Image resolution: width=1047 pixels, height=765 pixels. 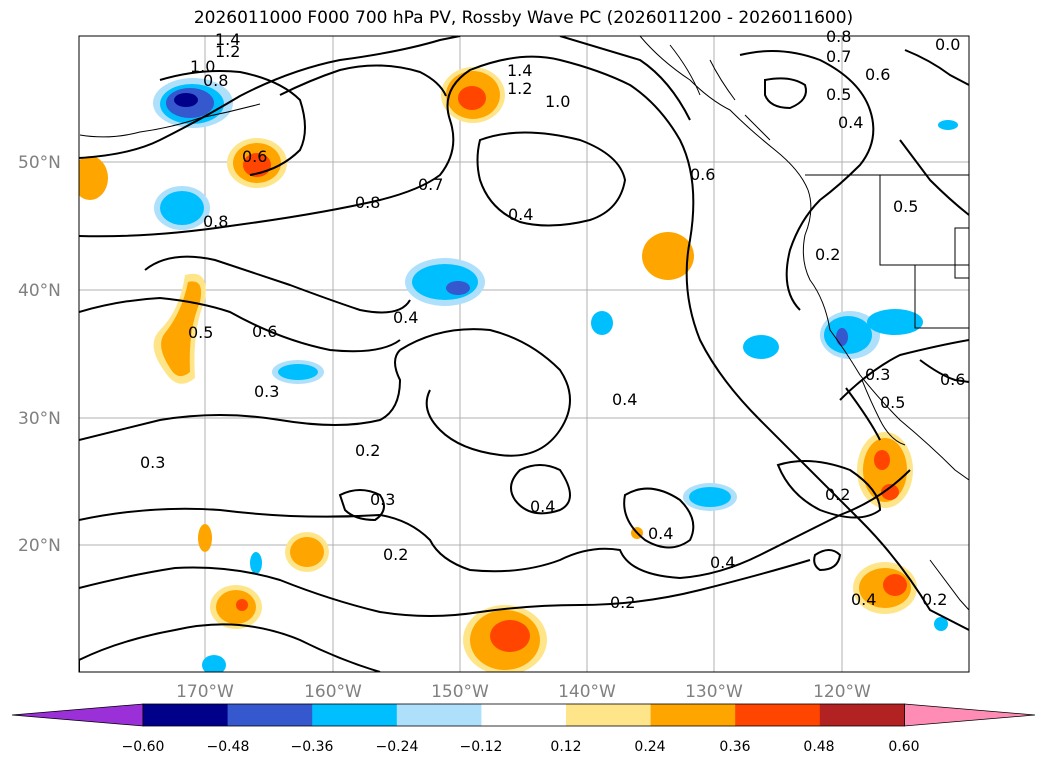 What do you see at coordinates (143, 747) in the screenshot?
I see `colorbar-tick-label: −0.60` at bounding box center [143, 747].